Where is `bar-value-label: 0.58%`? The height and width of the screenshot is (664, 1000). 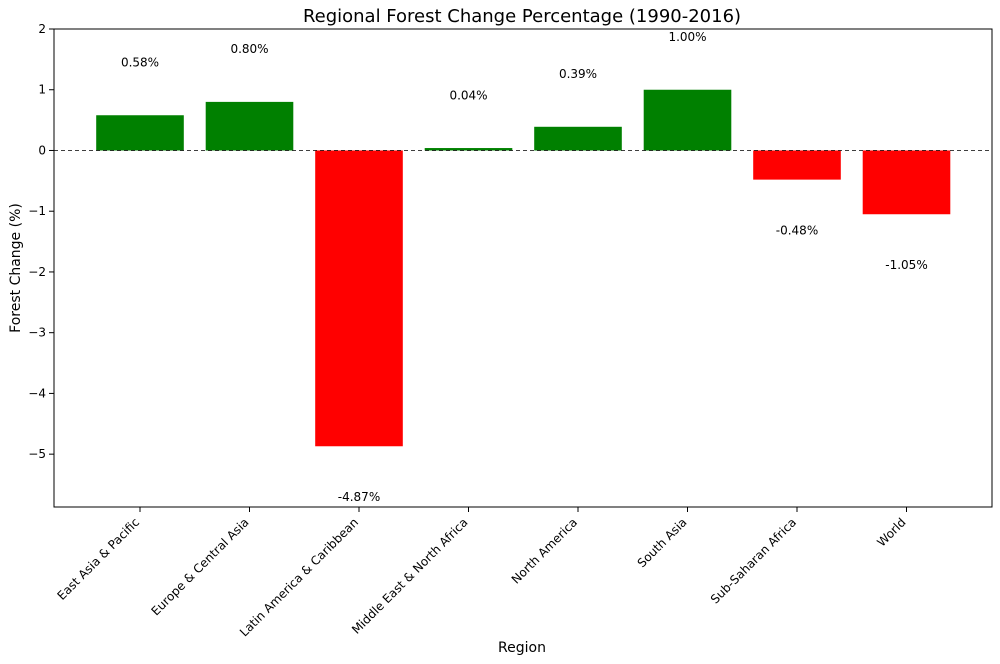 bar-value-label: 0.58% is located at coordinates (140, 63).